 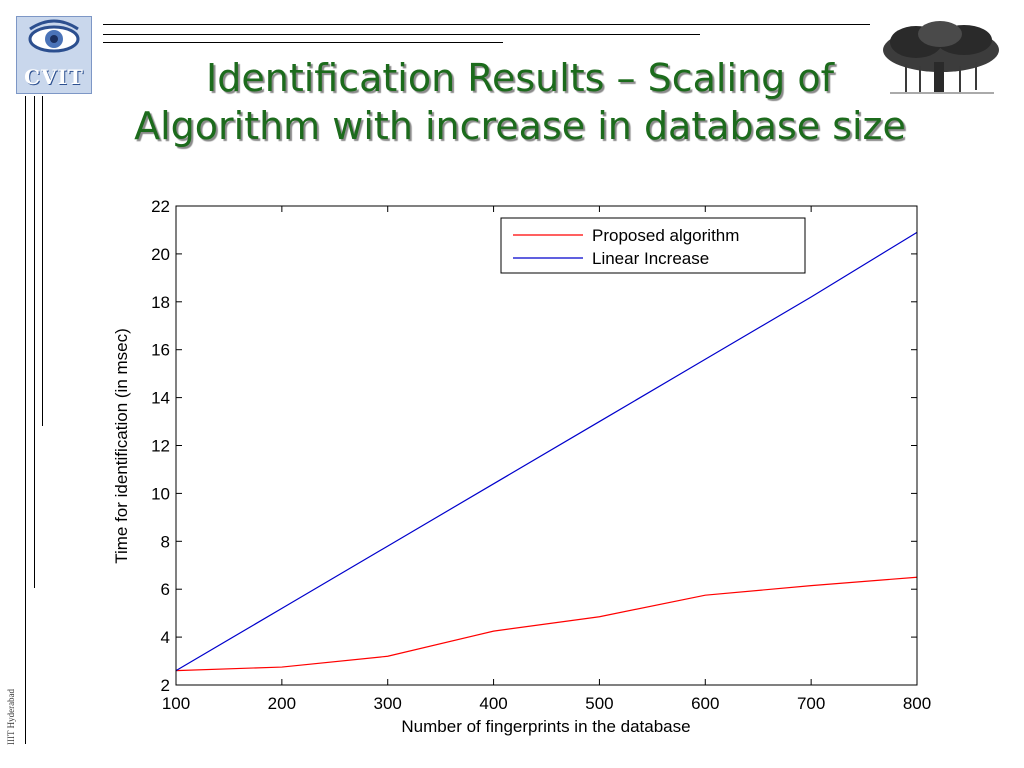 What do you see at coordinates (388, 703) in the screenshot?
I see `x-tick-label: 300` at bounding box center [388, 703].